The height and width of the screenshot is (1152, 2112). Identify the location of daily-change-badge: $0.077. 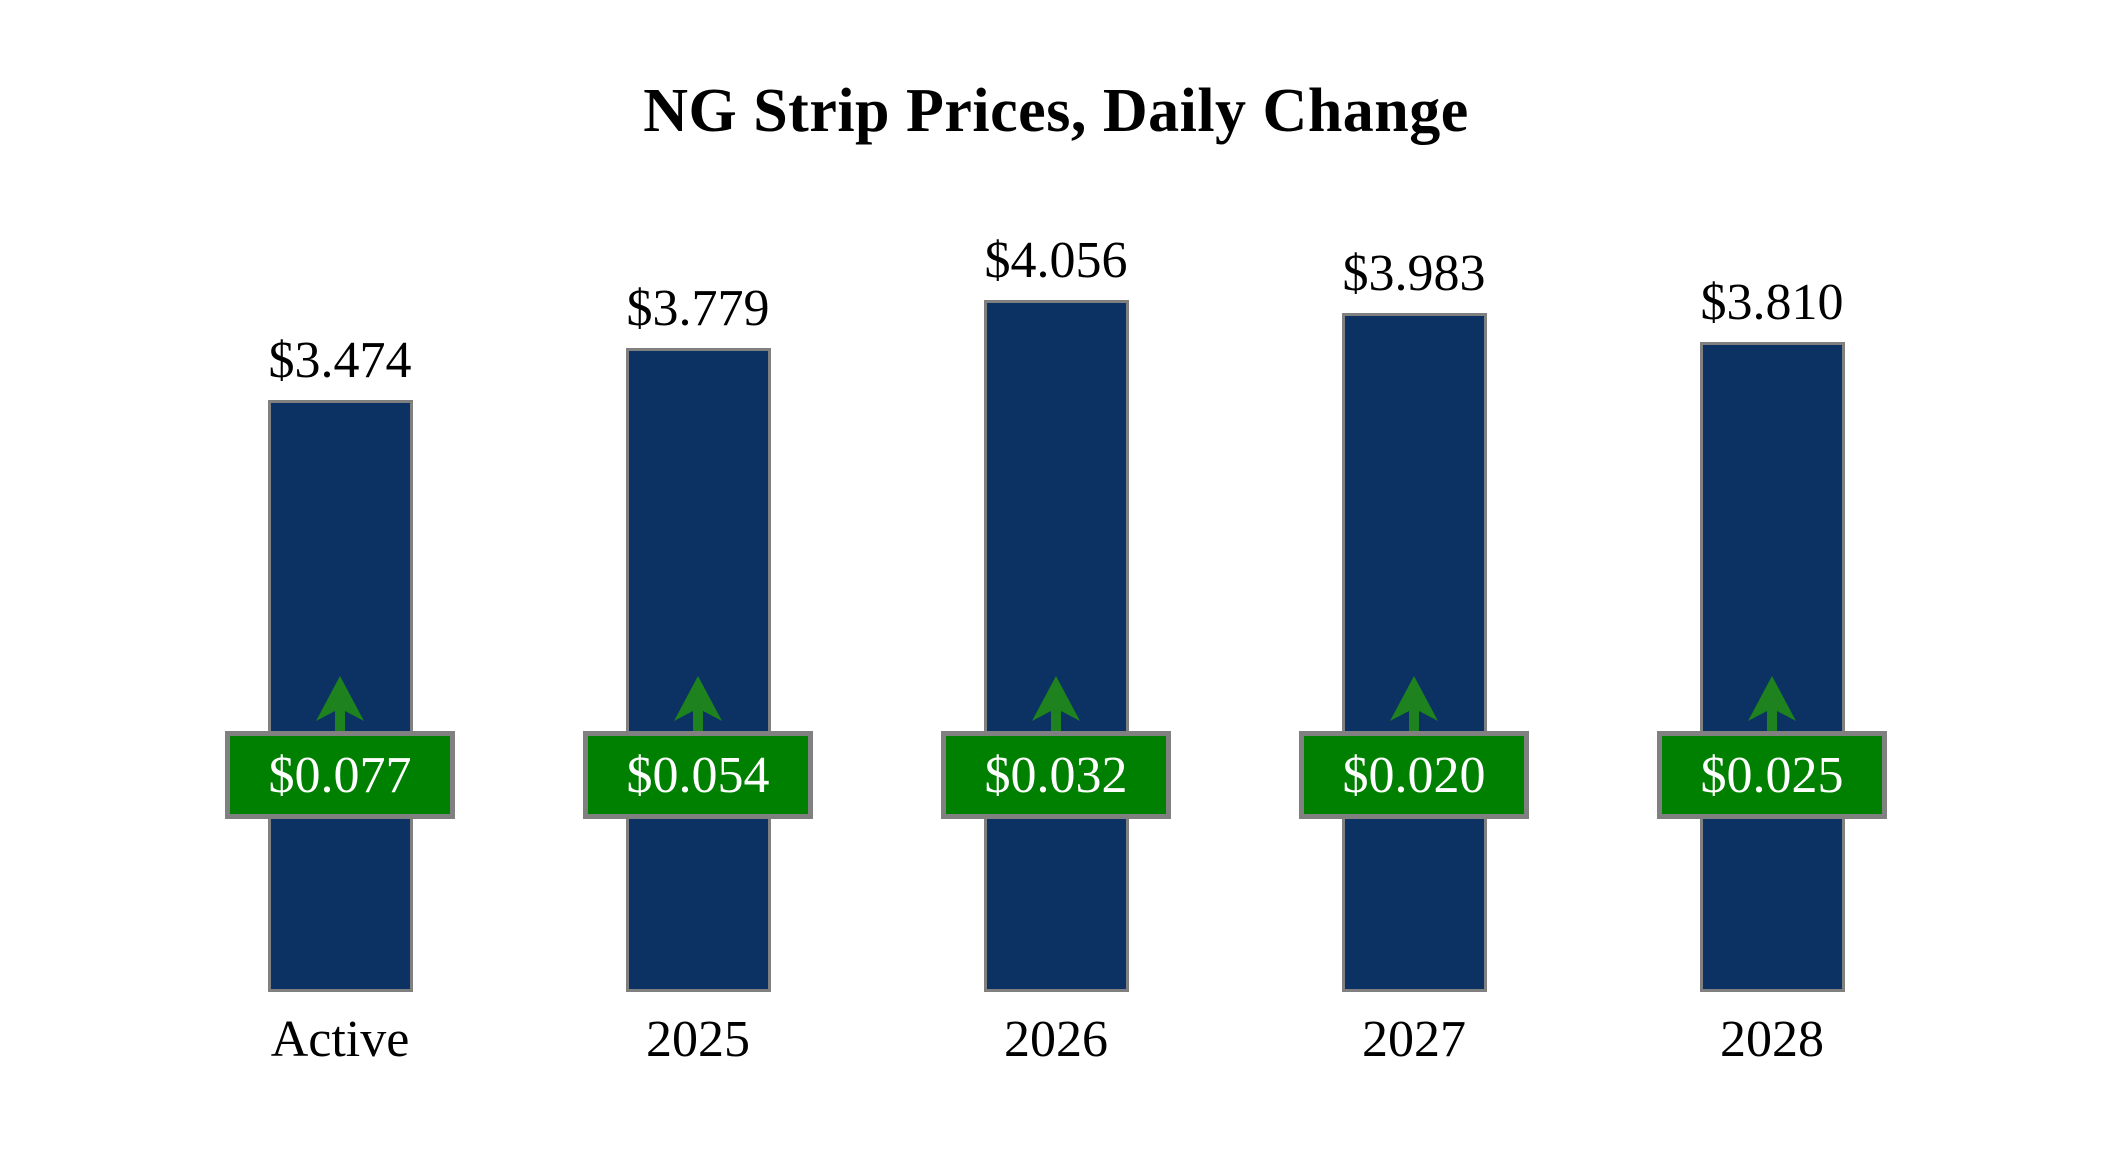
(340, 775).